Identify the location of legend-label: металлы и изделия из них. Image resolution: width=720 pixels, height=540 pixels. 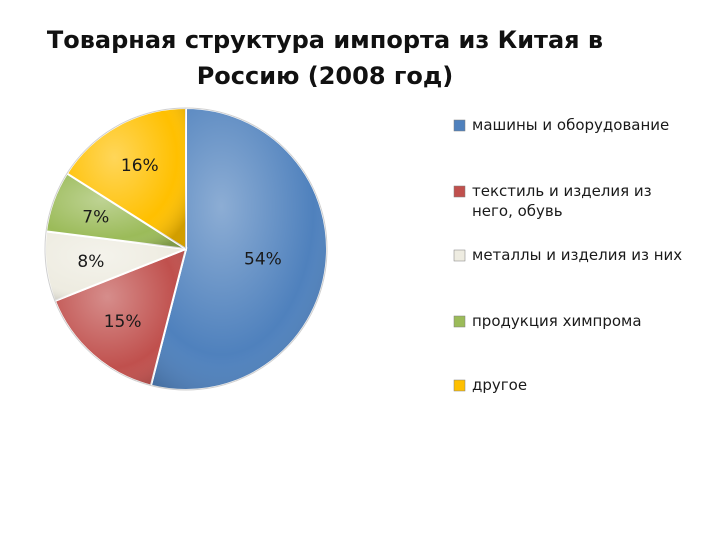
(577, 255).